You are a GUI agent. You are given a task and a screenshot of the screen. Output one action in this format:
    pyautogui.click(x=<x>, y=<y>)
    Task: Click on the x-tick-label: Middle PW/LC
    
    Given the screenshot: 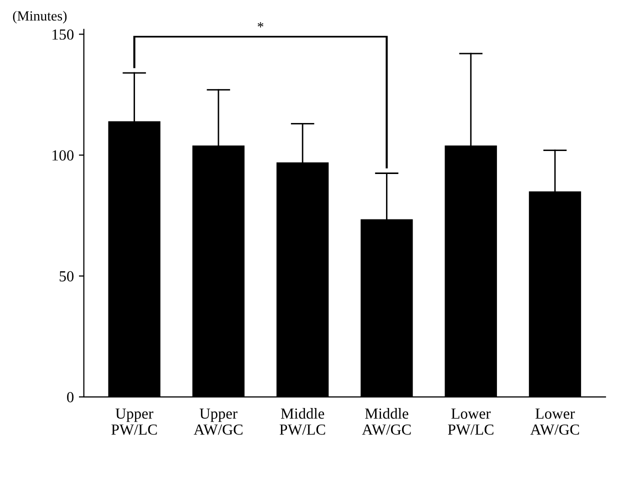 What is the action you would take?
    pyautogui.click(x=303, y=421)
    